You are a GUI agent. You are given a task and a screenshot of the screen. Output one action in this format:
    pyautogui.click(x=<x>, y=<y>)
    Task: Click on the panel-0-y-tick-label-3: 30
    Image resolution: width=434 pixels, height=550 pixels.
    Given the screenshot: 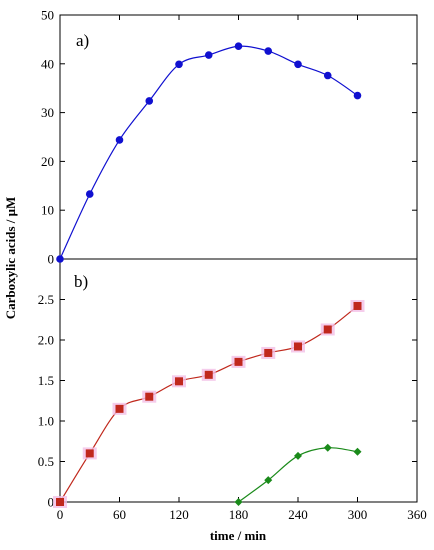 What is the action you would take?
    pyautogui.click(x=47, y=112)
    